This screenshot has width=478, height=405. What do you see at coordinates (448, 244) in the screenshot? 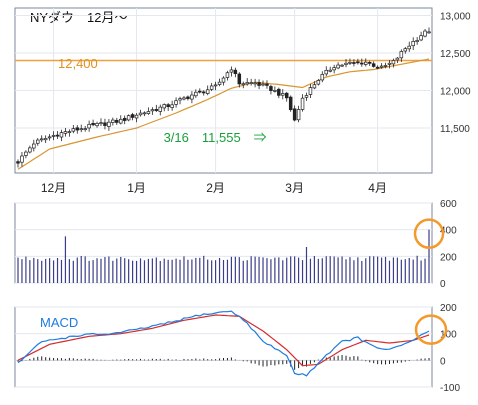
I see `volume-y-ticks: 0 200 400 600` at bounding box center [448, 244].